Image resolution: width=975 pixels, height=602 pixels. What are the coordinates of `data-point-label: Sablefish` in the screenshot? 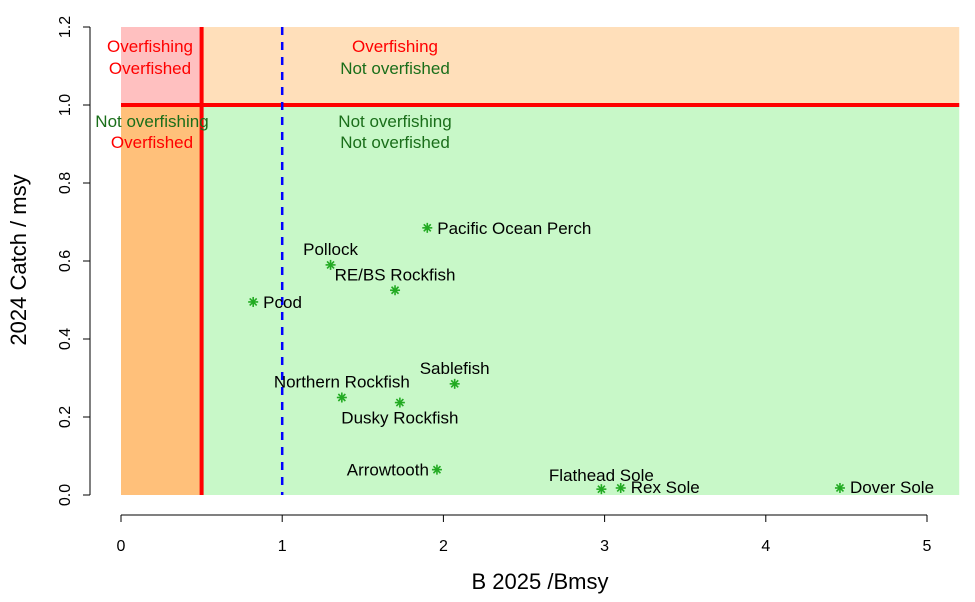 It's located at (455, 368).